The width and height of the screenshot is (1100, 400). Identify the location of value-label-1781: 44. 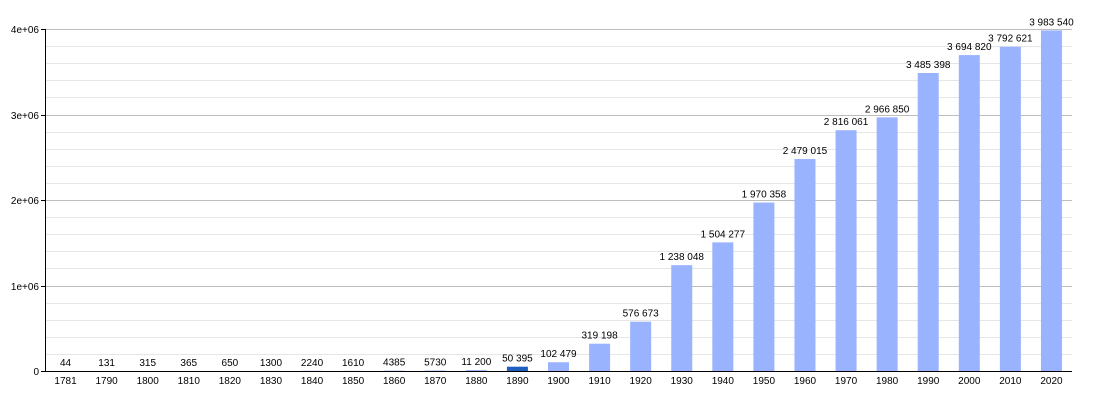
(66, 363).